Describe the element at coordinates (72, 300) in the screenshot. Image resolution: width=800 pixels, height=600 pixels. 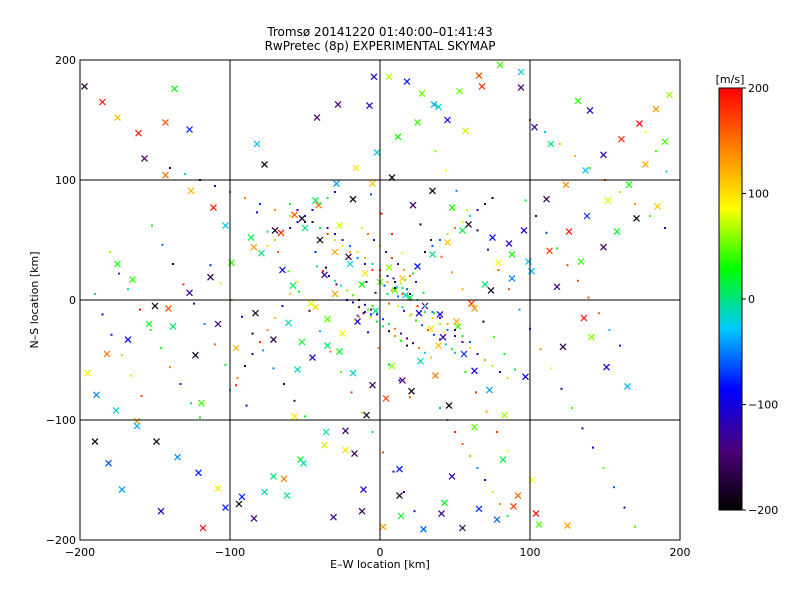
I see `y-tick-label: 0` at that location.